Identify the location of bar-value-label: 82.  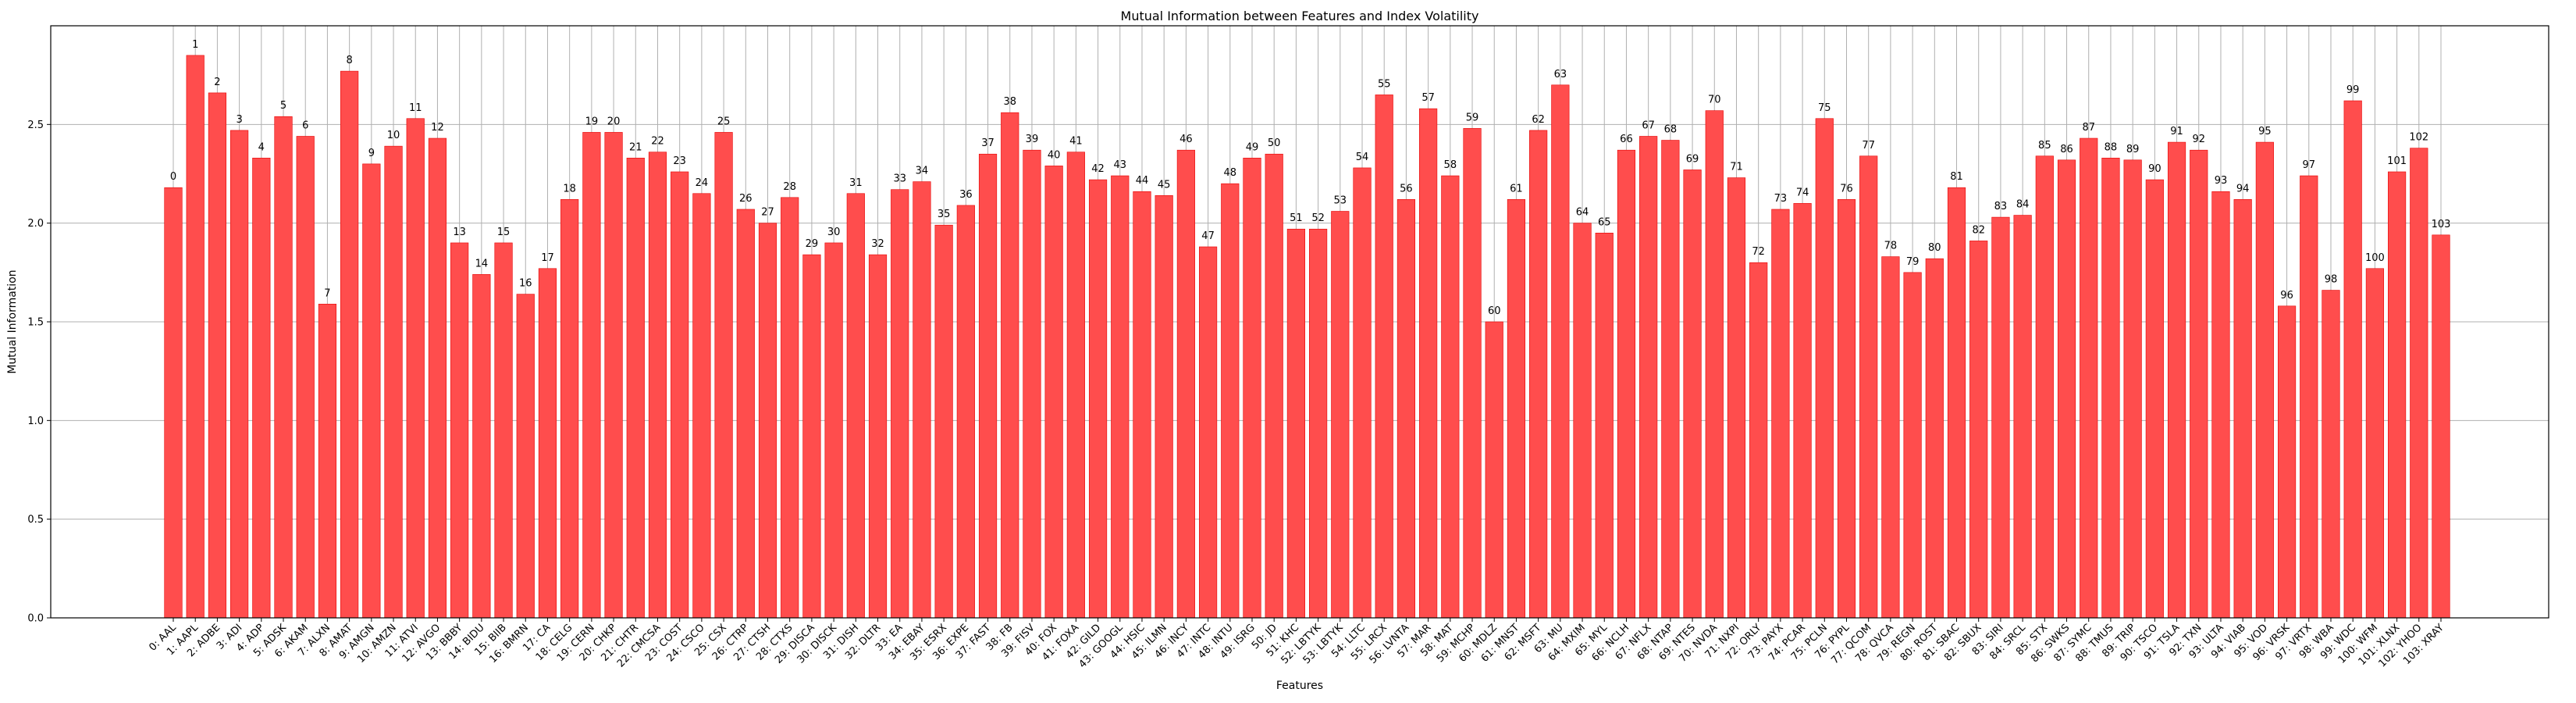
(1978, 230).